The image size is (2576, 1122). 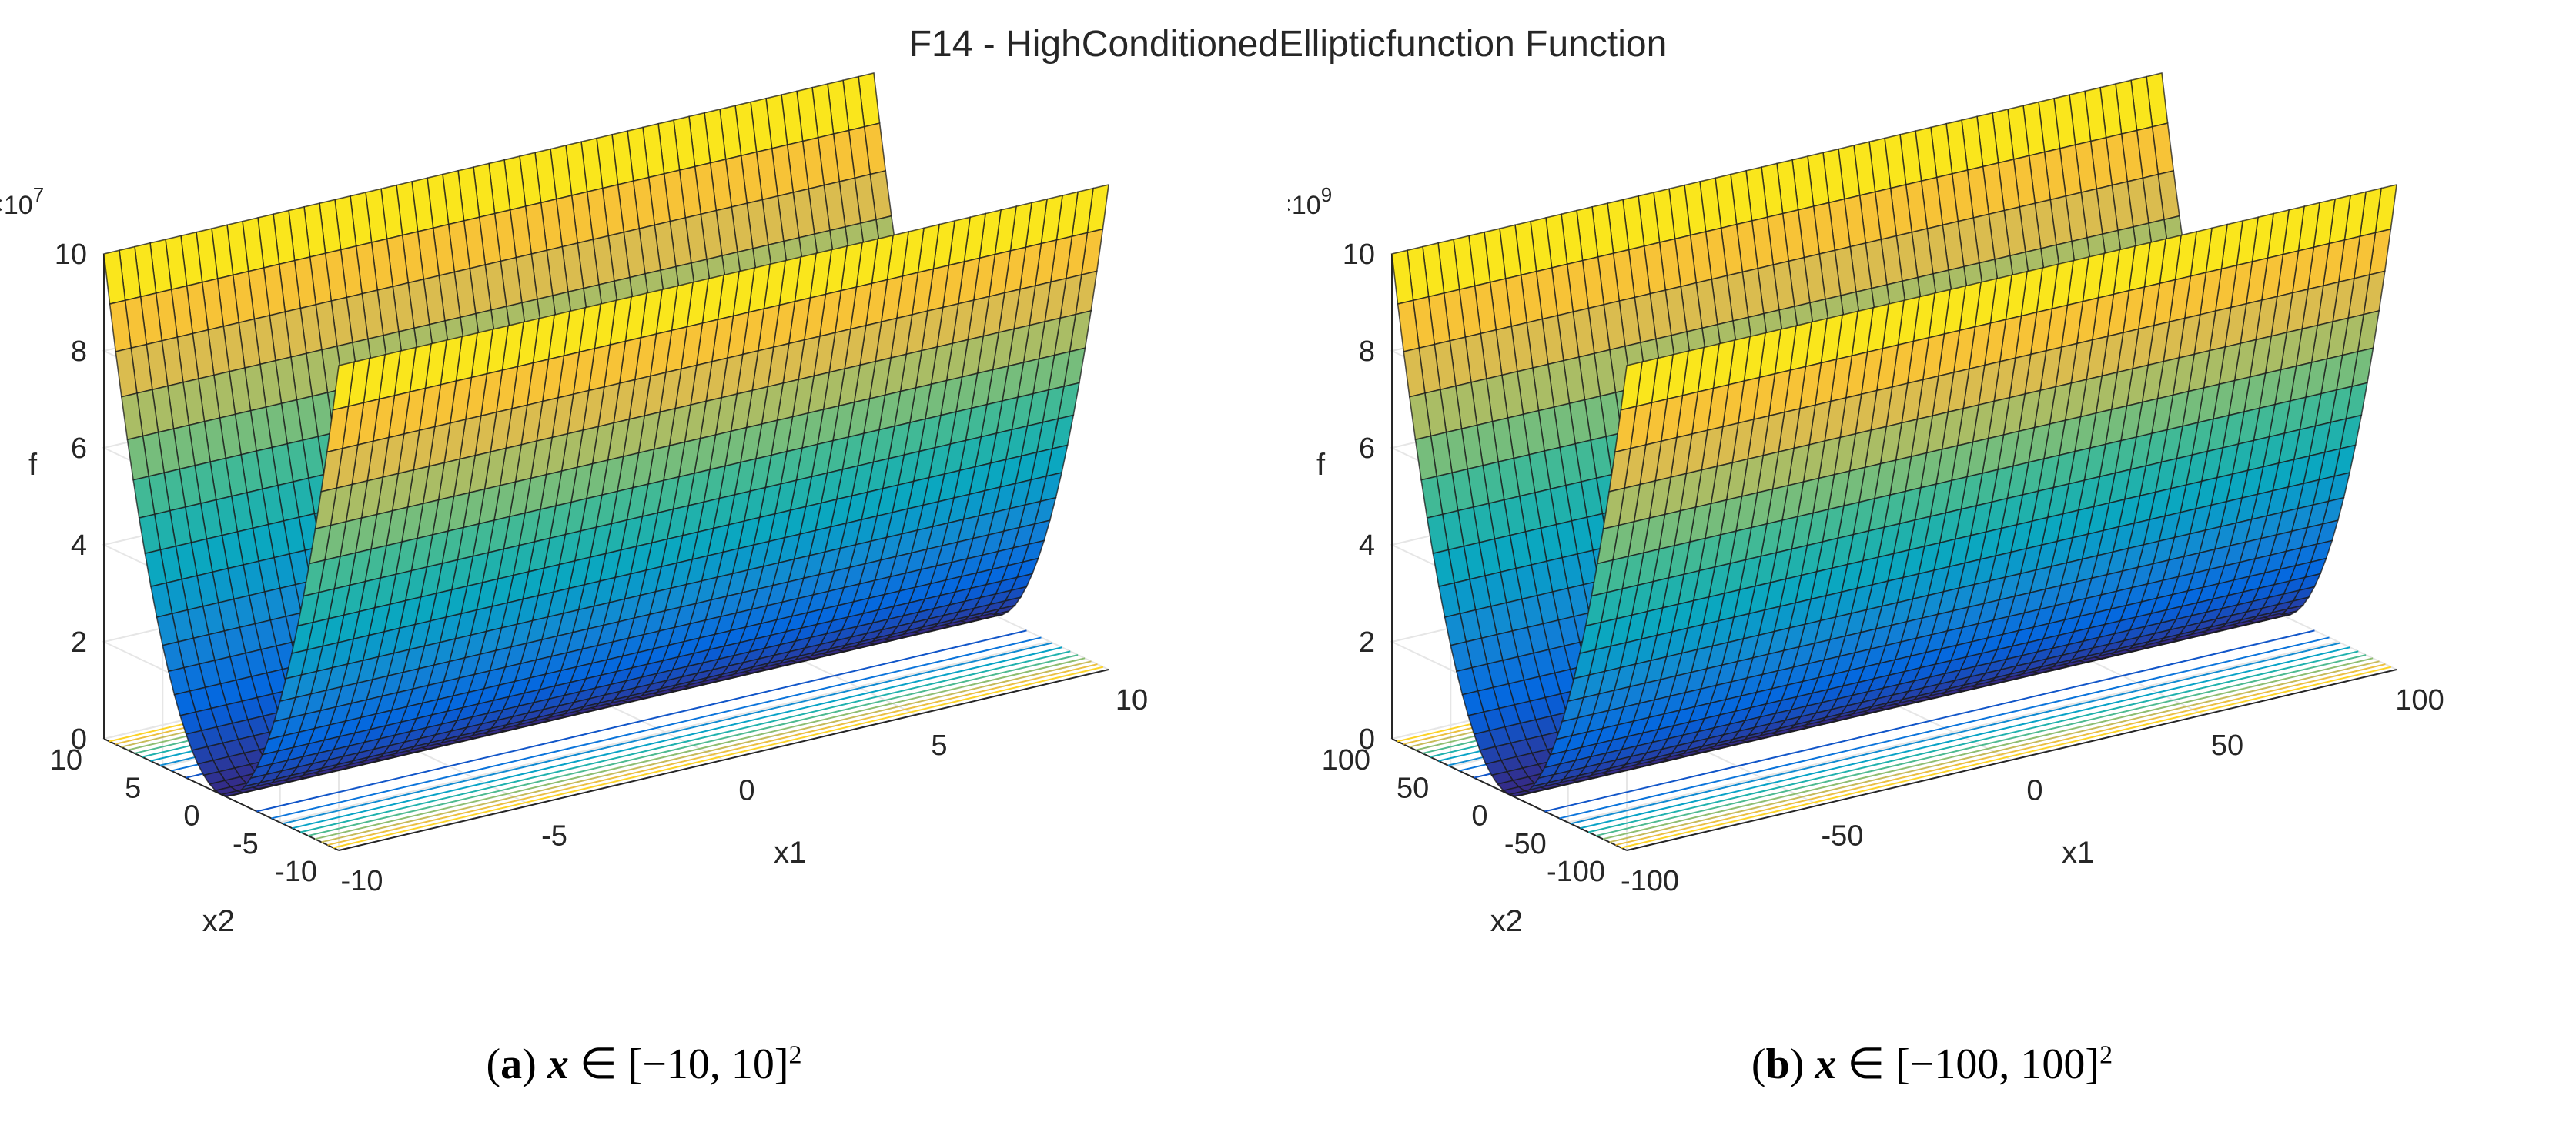 I want to click on y-tick-label: -50, so click(x=1526, y=844).